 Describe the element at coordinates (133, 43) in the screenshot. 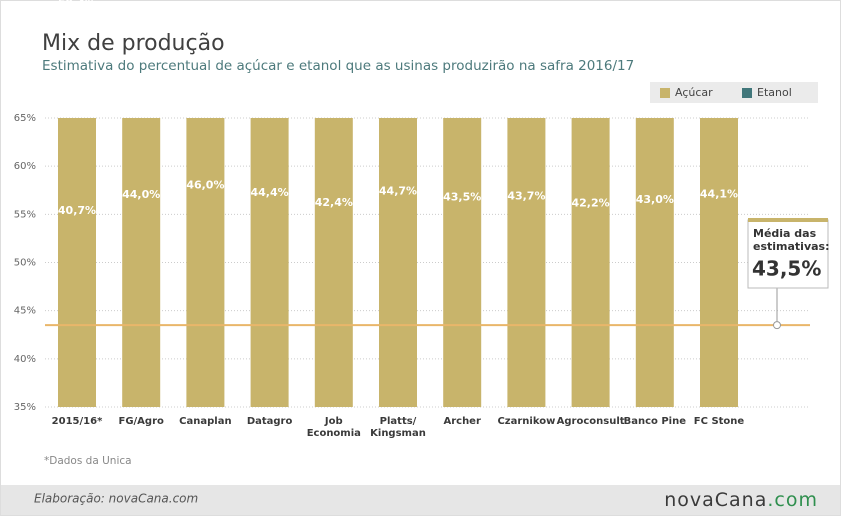

I see `chart-title: Mix de produção` at that location.